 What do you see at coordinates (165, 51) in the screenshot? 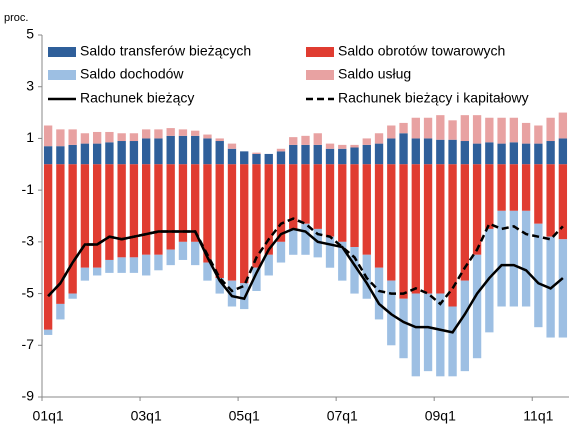
I see `legend-label: Saldo transferów bieżących` at bounding box center [165, 51].